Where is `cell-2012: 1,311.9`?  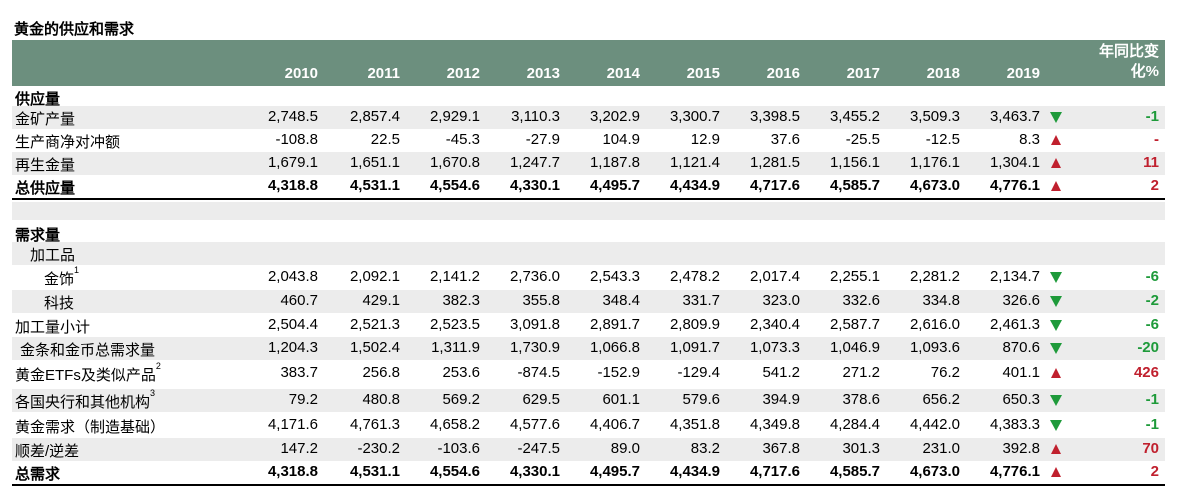 cell-2012: 1,311.9 is located at coordinates (455, 347).